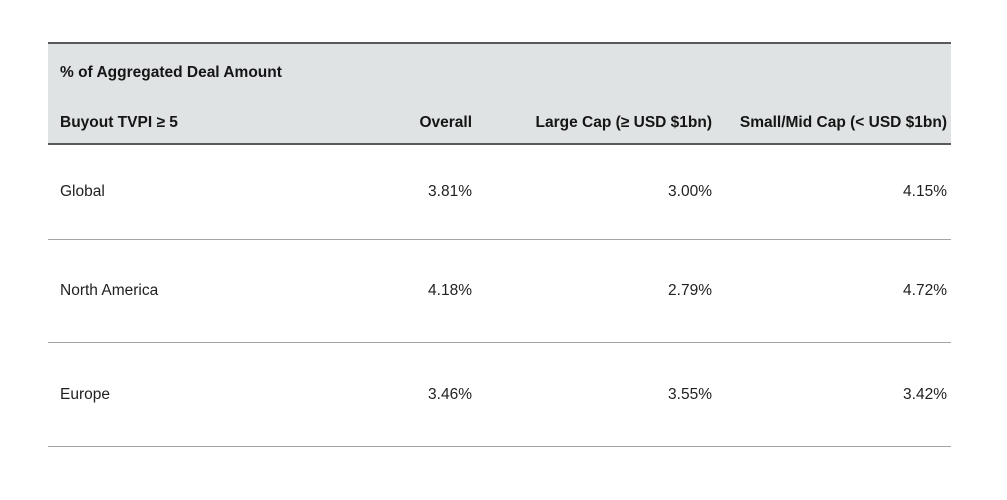  Describe the element at coordinates (171, 72) in the screenshot. I see `table-title: % of Aggregated Deal Amount` at that location.